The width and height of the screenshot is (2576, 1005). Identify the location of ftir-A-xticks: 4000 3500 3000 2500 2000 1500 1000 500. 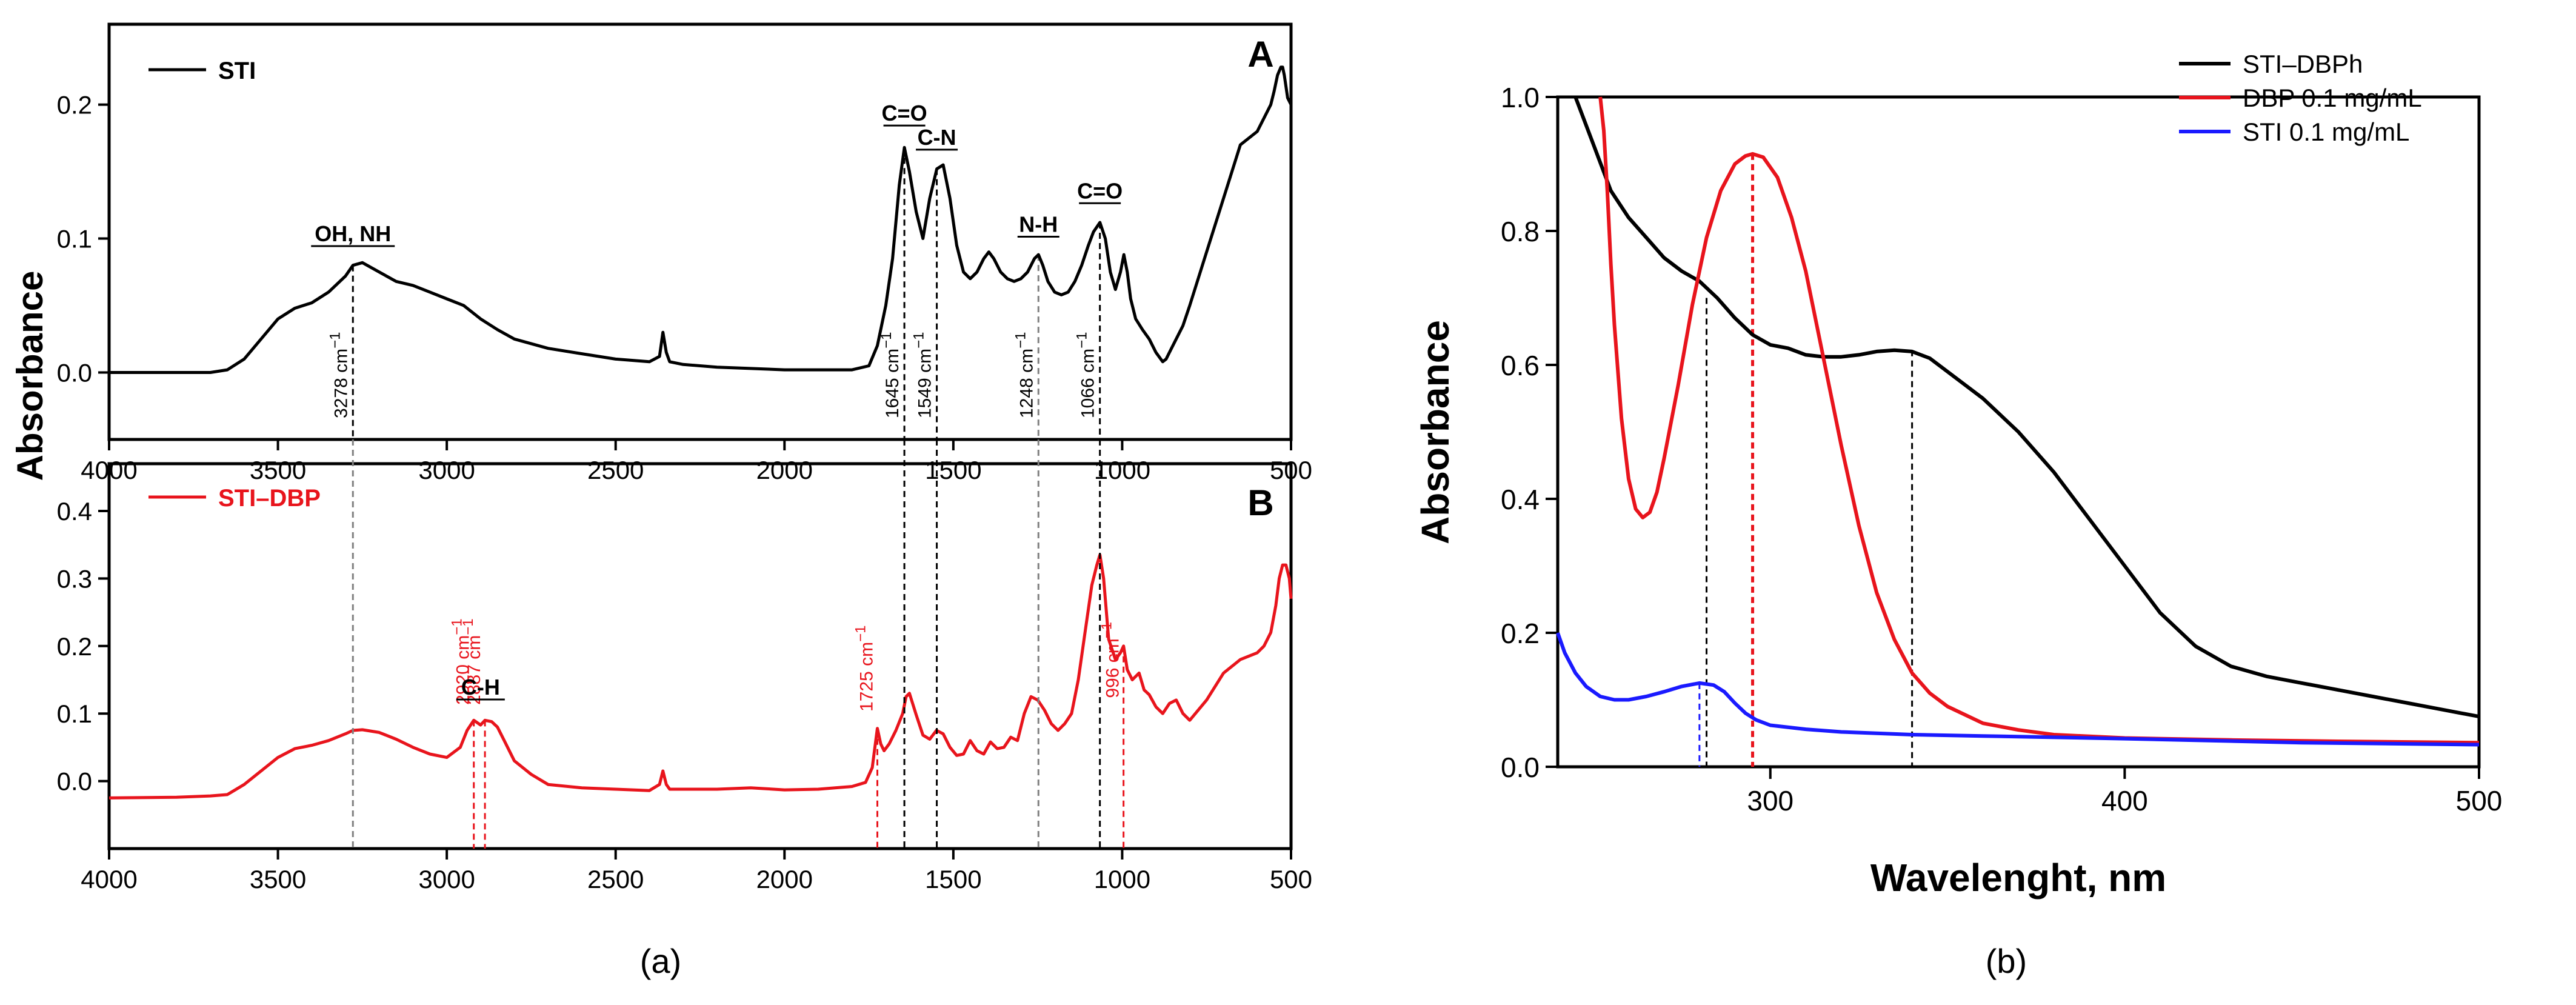
(696, 461).